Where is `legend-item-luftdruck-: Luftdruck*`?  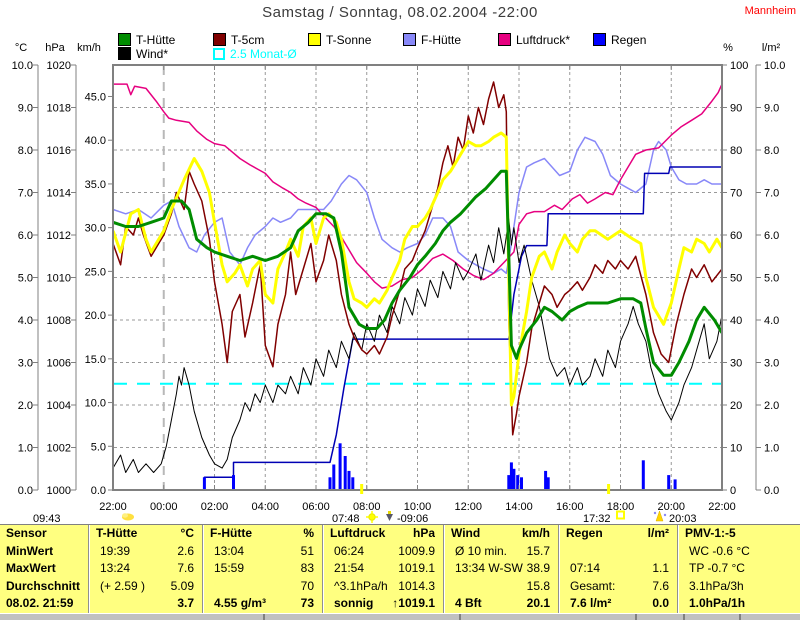
legend-item-luftdruck-: Luftdruck* is located at coordinates (534, 40).